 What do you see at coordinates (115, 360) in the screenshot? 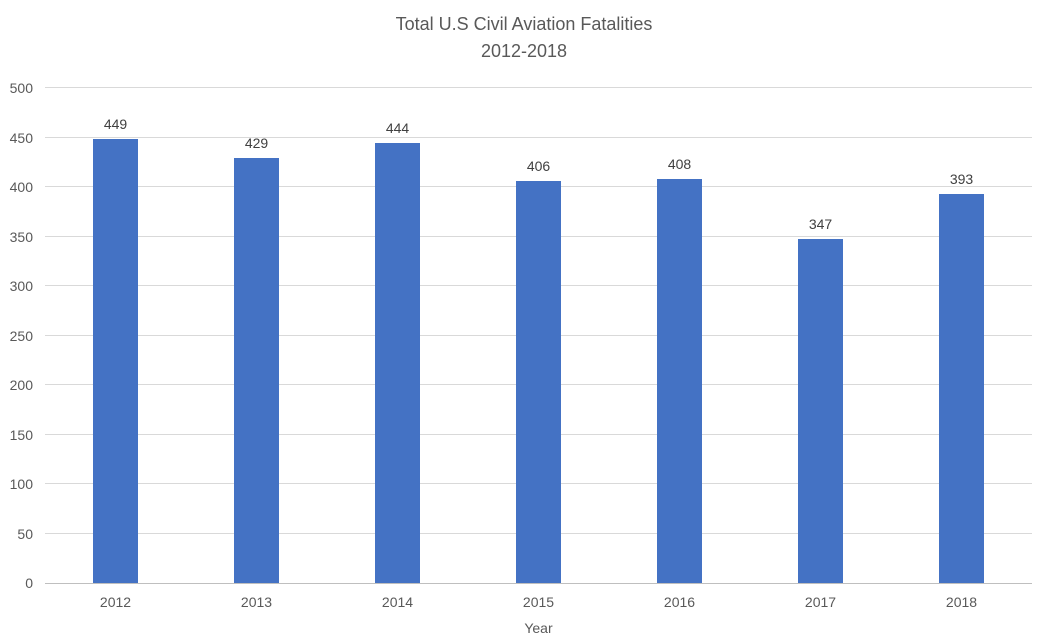
I see `bar-2012` at bounding box center [115, 360].